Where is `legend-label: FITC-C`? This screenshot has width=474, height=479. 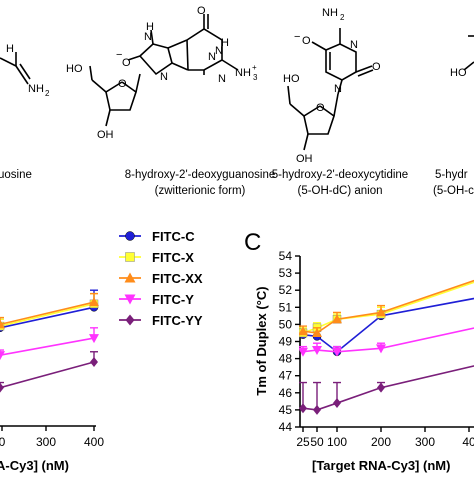 legend-label: FITC-C is located at coordinates (173, 236).